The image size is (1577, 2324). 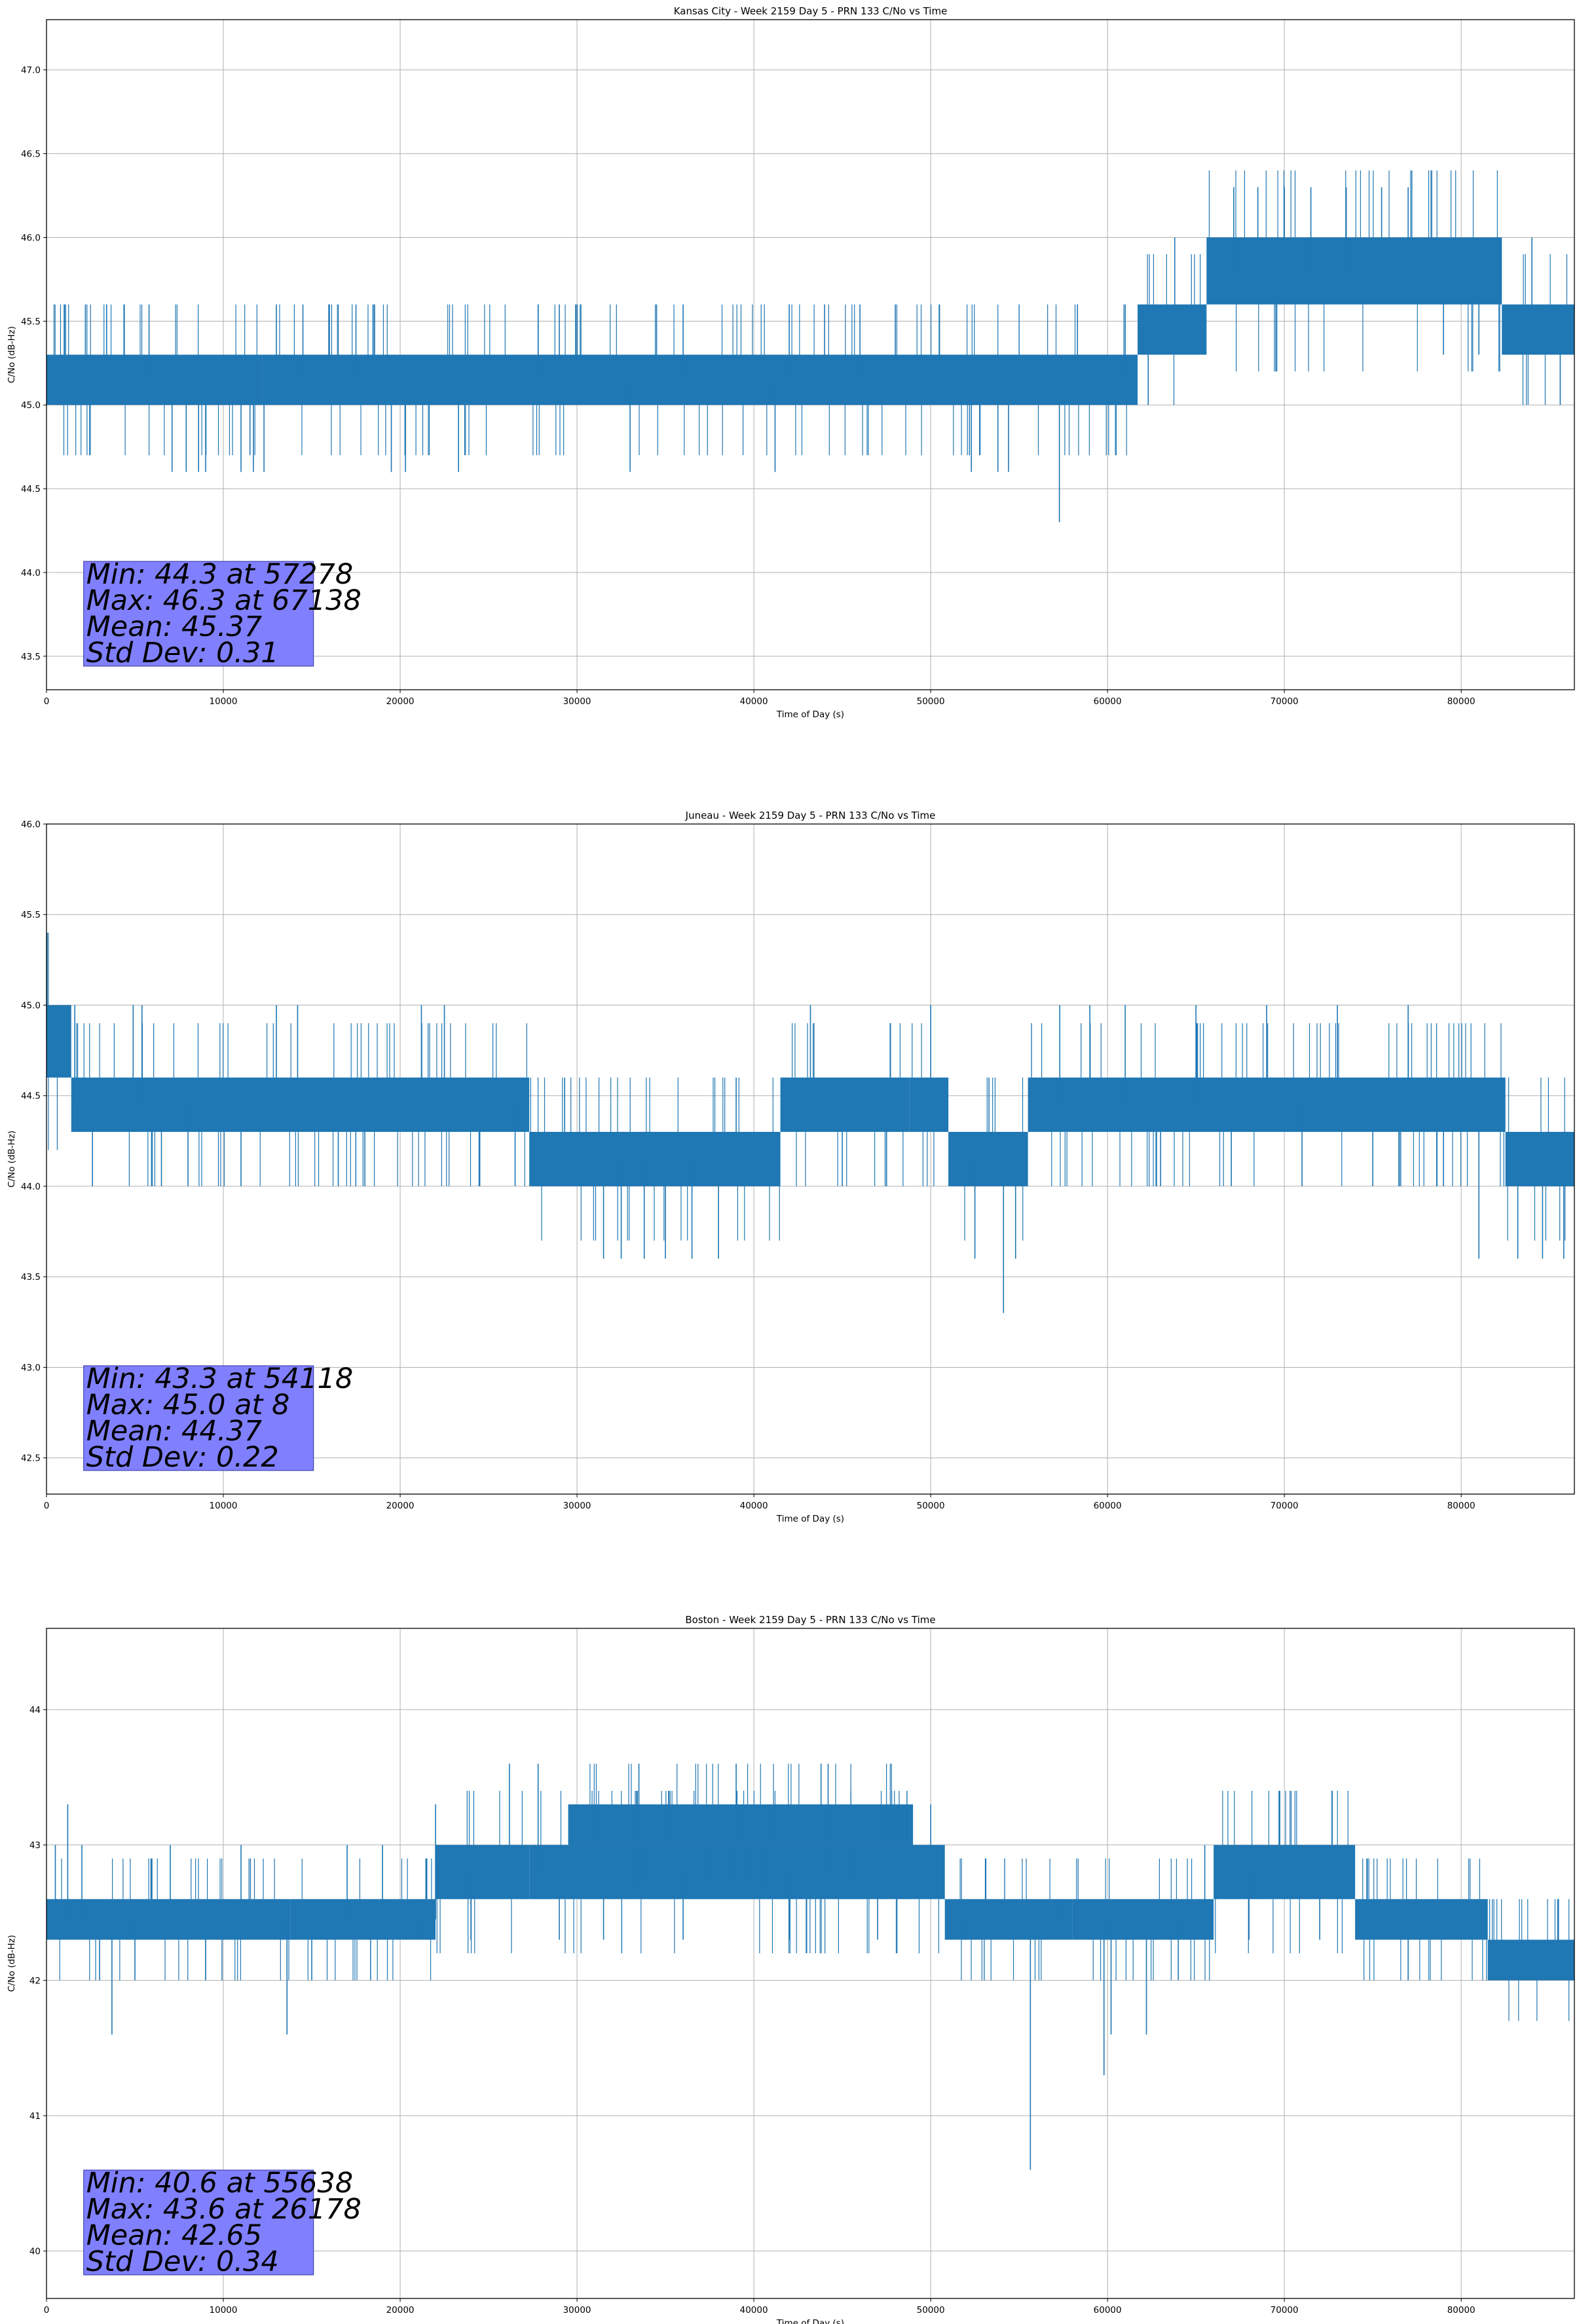 What do you see at coordinates (182, 2261) in the screenshot?
I see `stats-line-4: Std Dev: 0.34` at bounding box center [182, 2261].